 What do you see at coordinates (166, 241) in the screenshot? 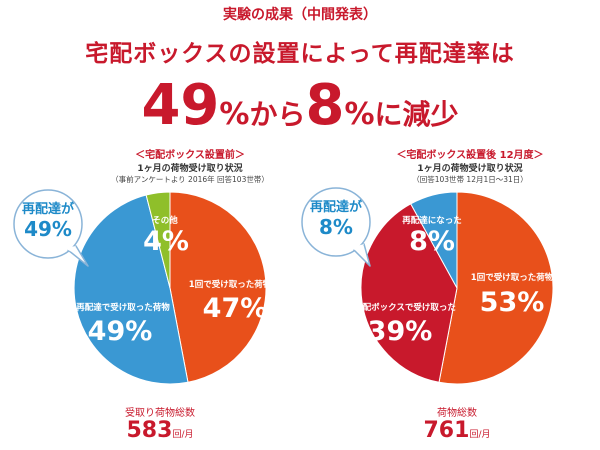
I see `slice-pct-other: 4%` at bounding box center [166, 241].